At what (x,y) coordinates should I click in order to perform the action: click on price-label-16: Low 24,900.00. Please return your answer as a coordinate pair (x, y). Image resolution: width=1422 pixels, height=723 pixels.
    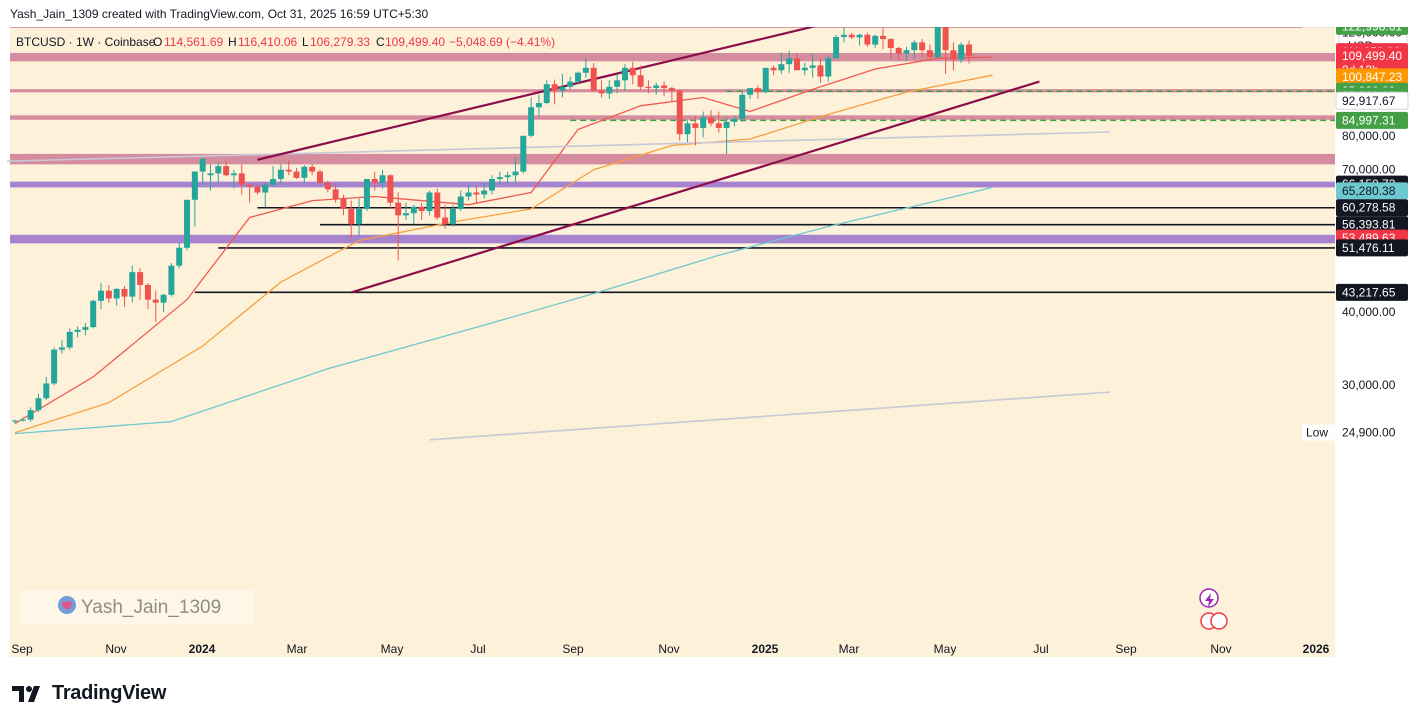
    Looking at the image, I should click on (1349, 432).